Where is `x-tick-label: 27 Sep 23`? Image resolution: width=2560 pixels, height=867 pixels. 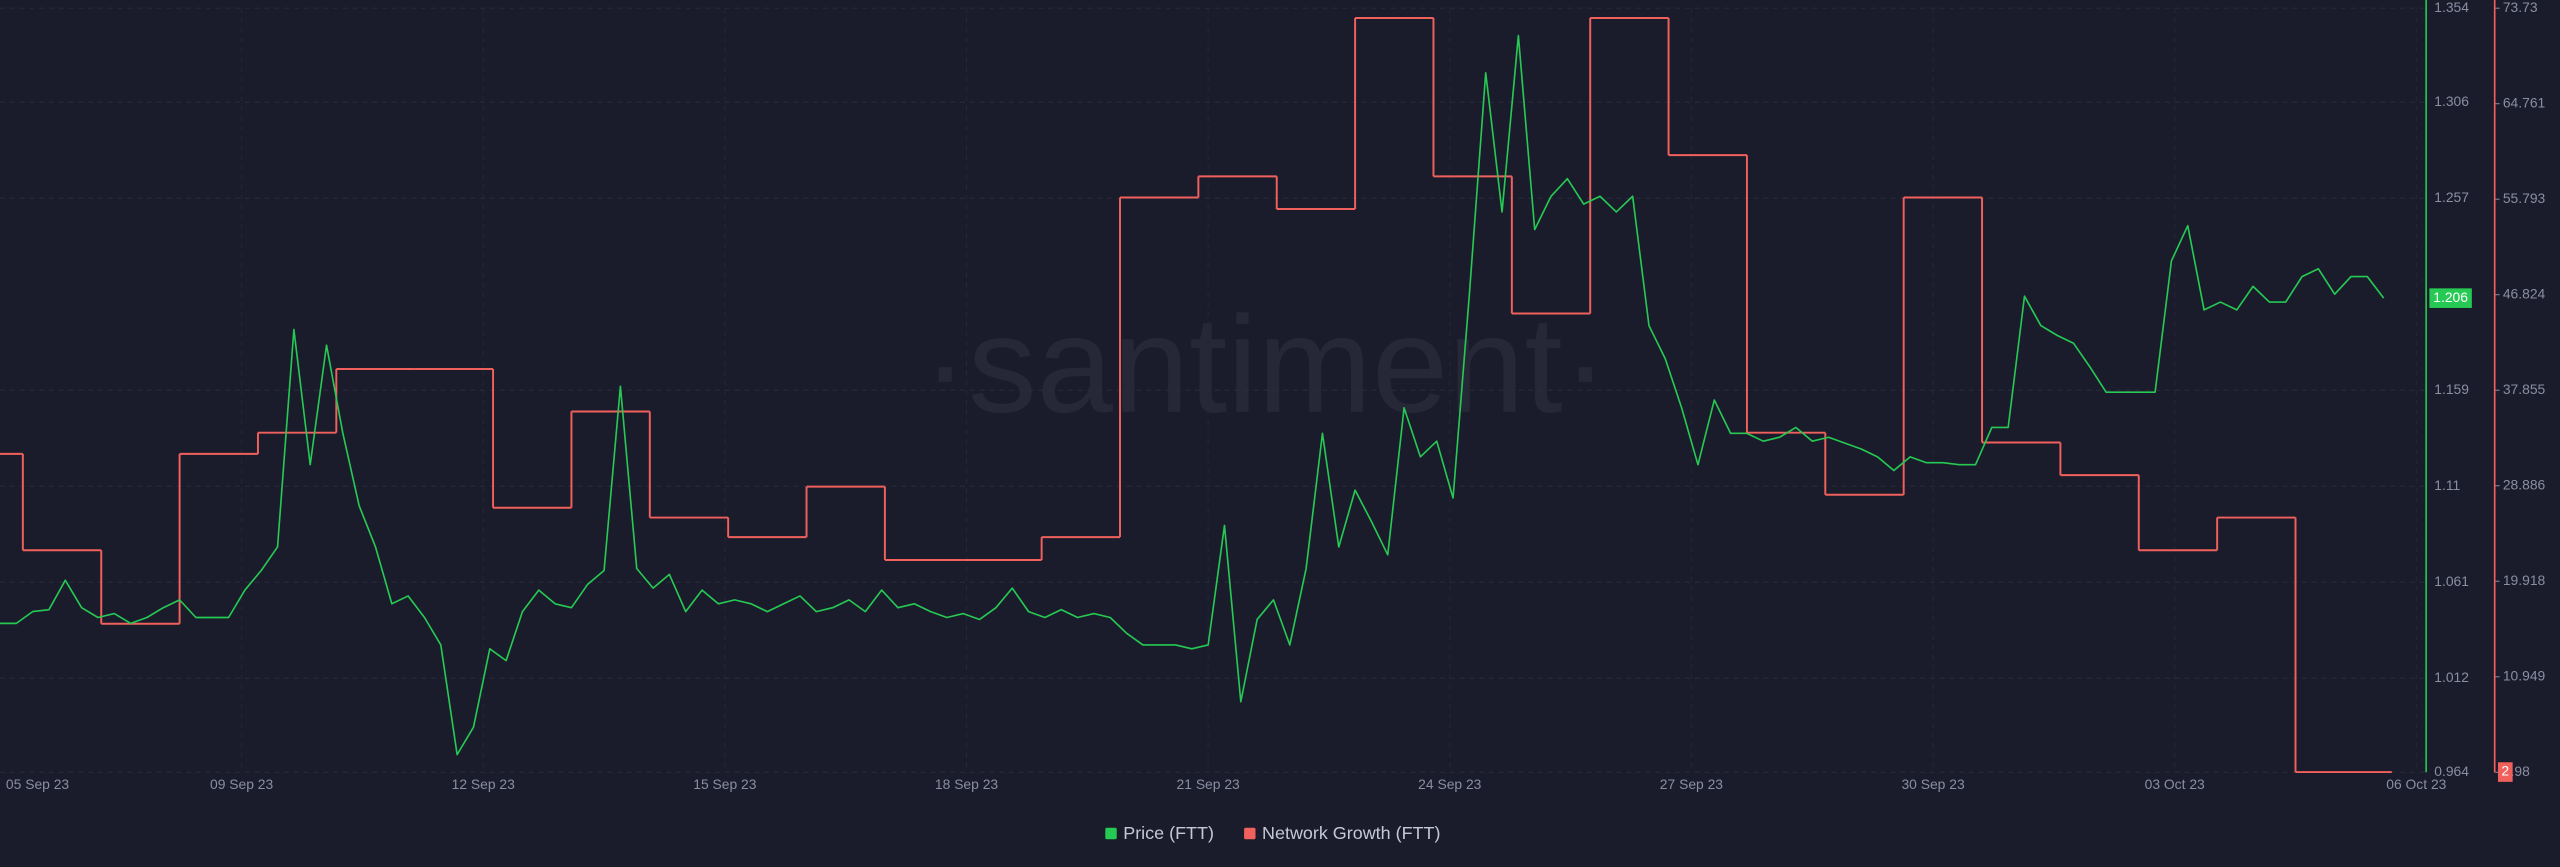 x-tick-label: 27 Sep 23 is located at coordinates (1691, 784).